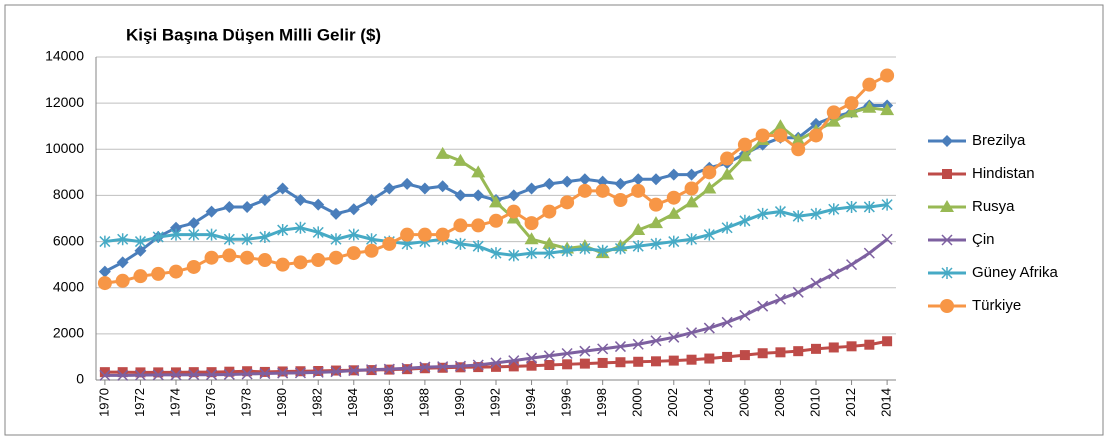 The image size is (1109, 440). I want to click on x-tick-label: 2006, so click(743, 402).